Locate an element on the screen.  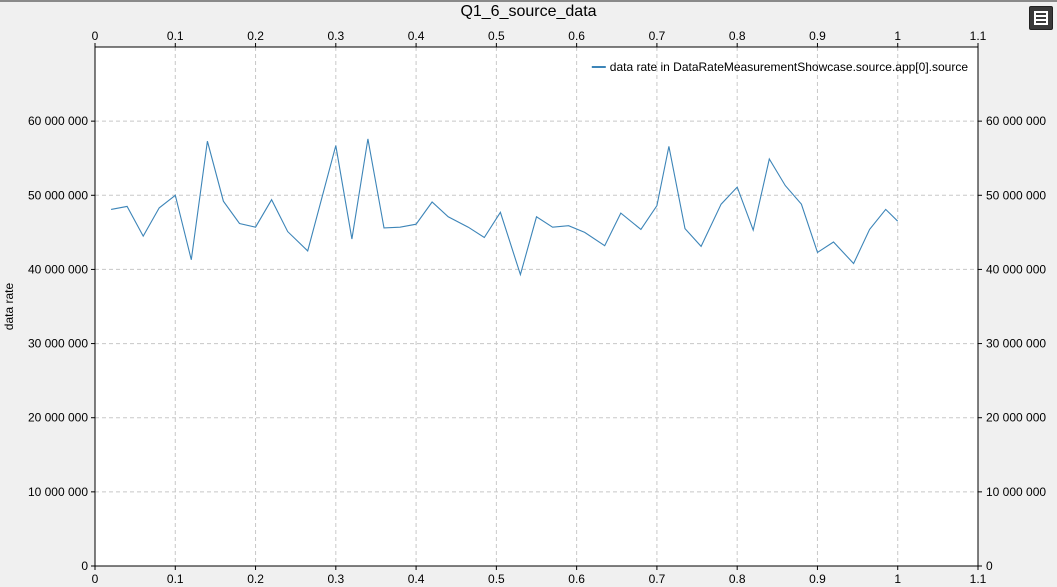
x-tick-label: 1.1 is located at coordinates (978, 579).